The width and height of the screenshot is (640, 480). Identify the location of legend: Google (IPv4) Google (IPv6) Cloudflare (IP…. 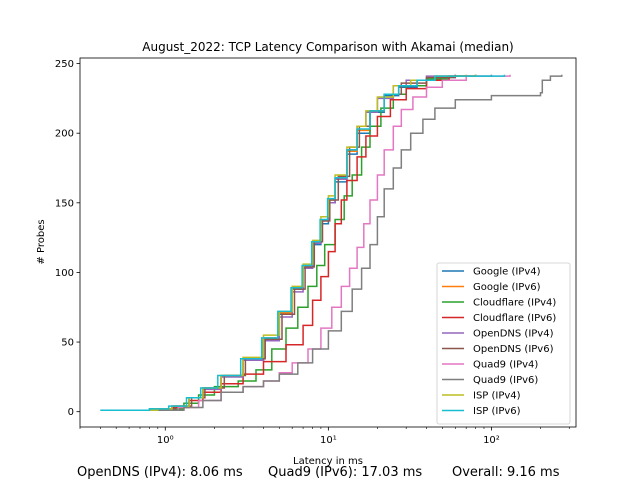
(503, 343).